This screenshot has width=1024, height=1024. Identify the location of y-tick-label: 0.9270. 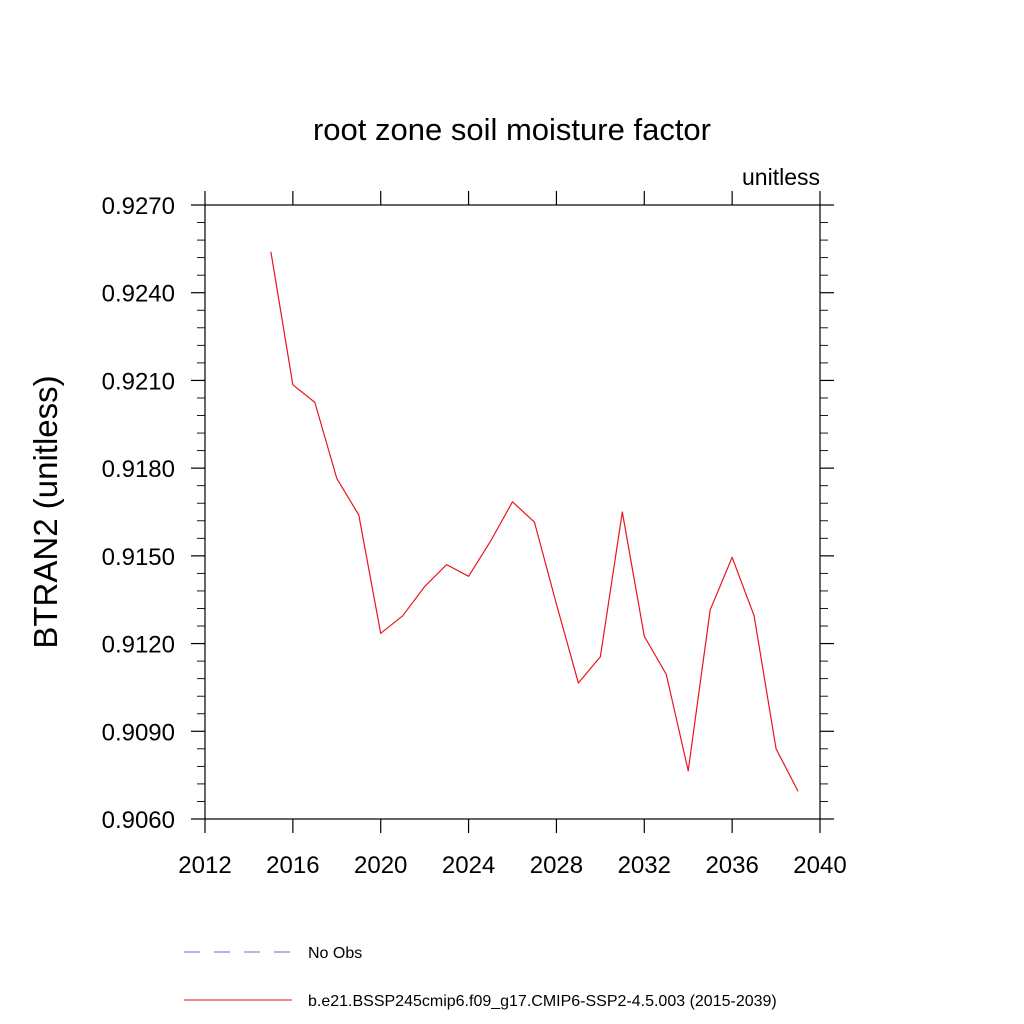
(138, 206).